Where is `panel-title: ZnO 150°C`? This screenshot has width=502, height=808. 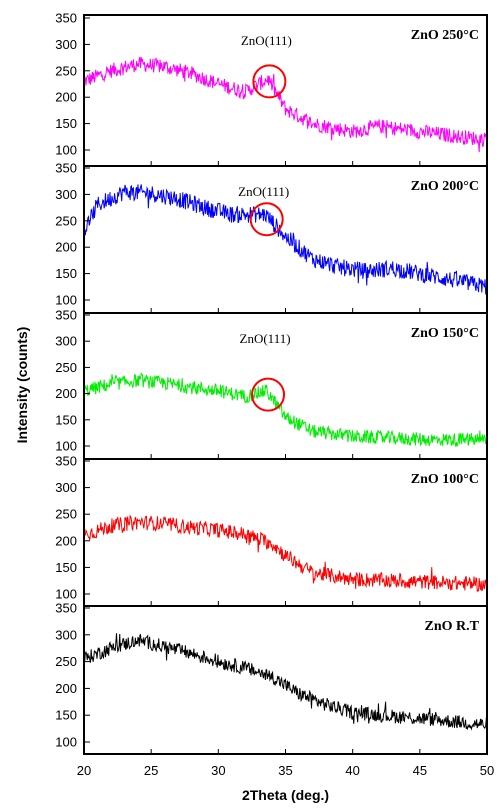 panel-title: ZnO 150°C is located at coordinates (445, 333).